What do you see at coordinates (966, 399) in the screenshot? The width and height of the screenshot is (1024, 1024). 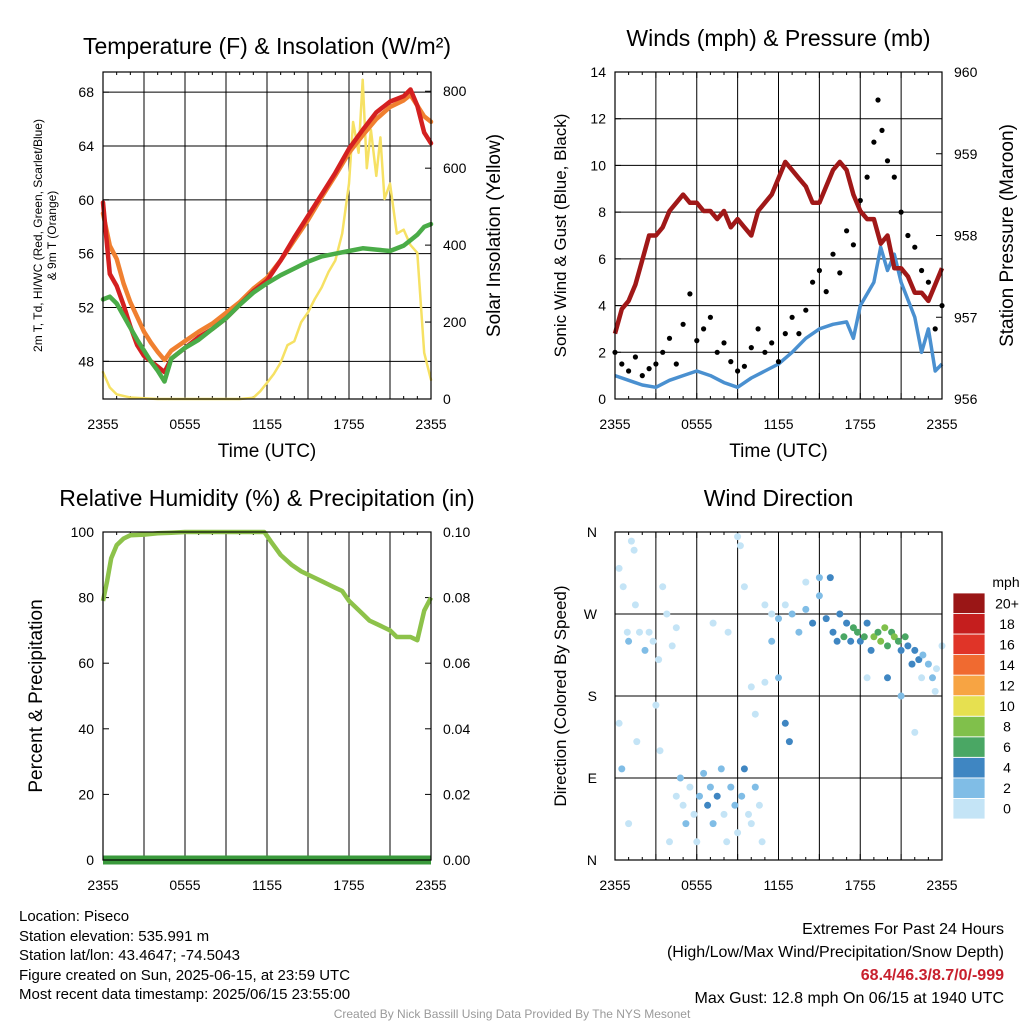 I see `y2-axis-tick-label: 956` at bounding box center [966, 399].